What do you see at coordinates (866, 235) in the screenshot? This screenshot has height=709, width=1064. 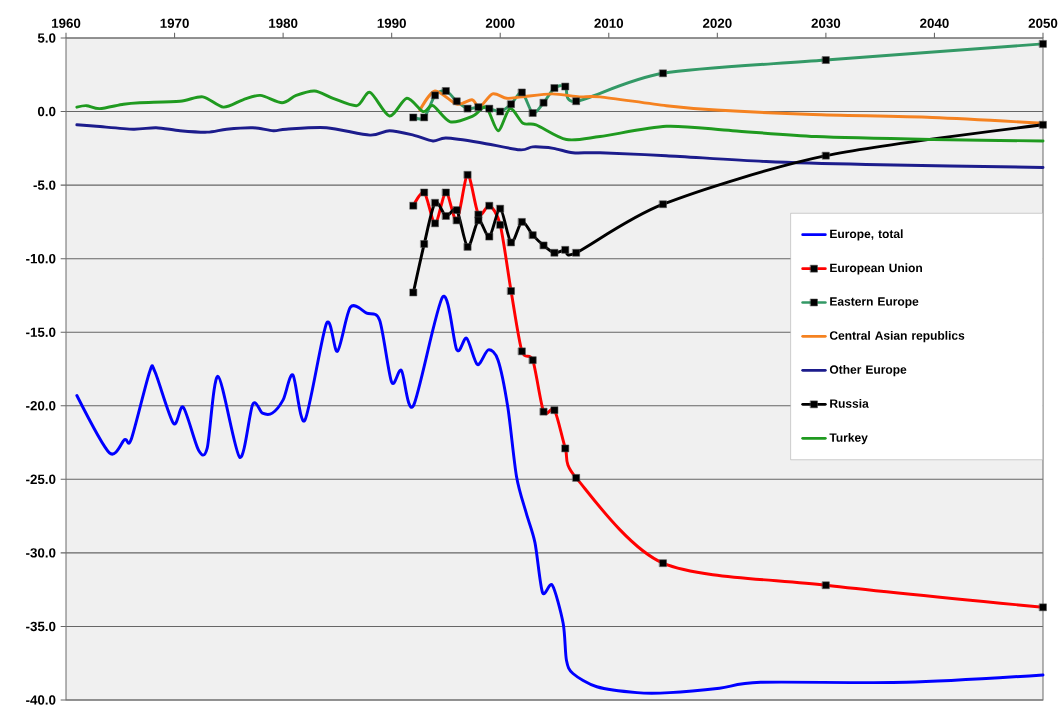 I see `legend-label: Europe, total` at bounding box center [866, 235].